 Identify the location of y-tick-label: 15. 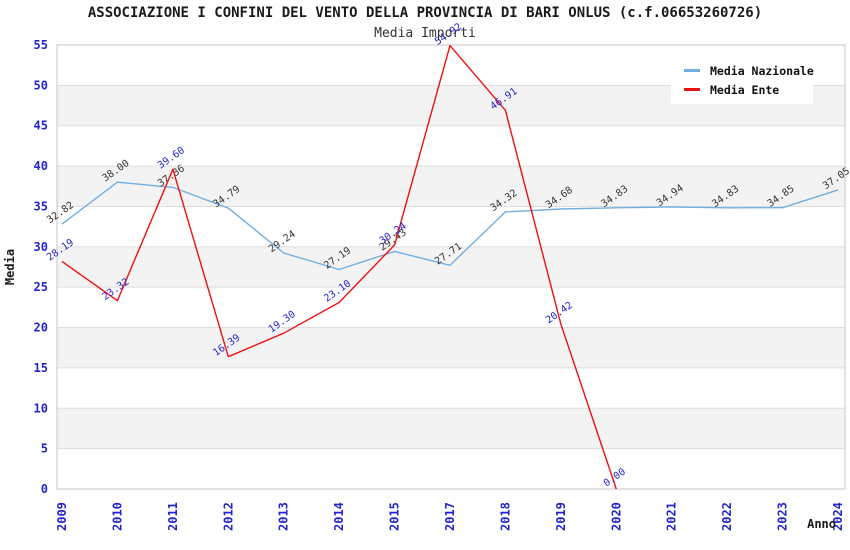
(41, 368).